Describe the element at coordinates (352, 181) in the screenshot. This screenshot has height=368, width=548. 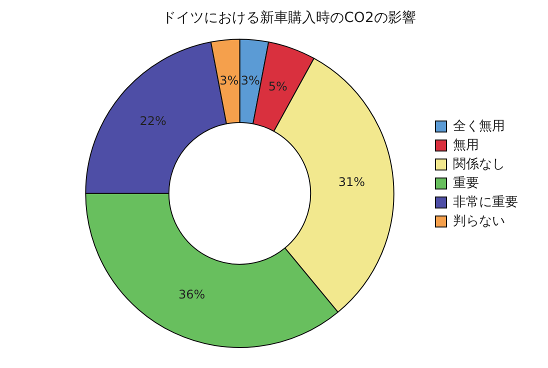
I see `data-label: 31%` at that location.